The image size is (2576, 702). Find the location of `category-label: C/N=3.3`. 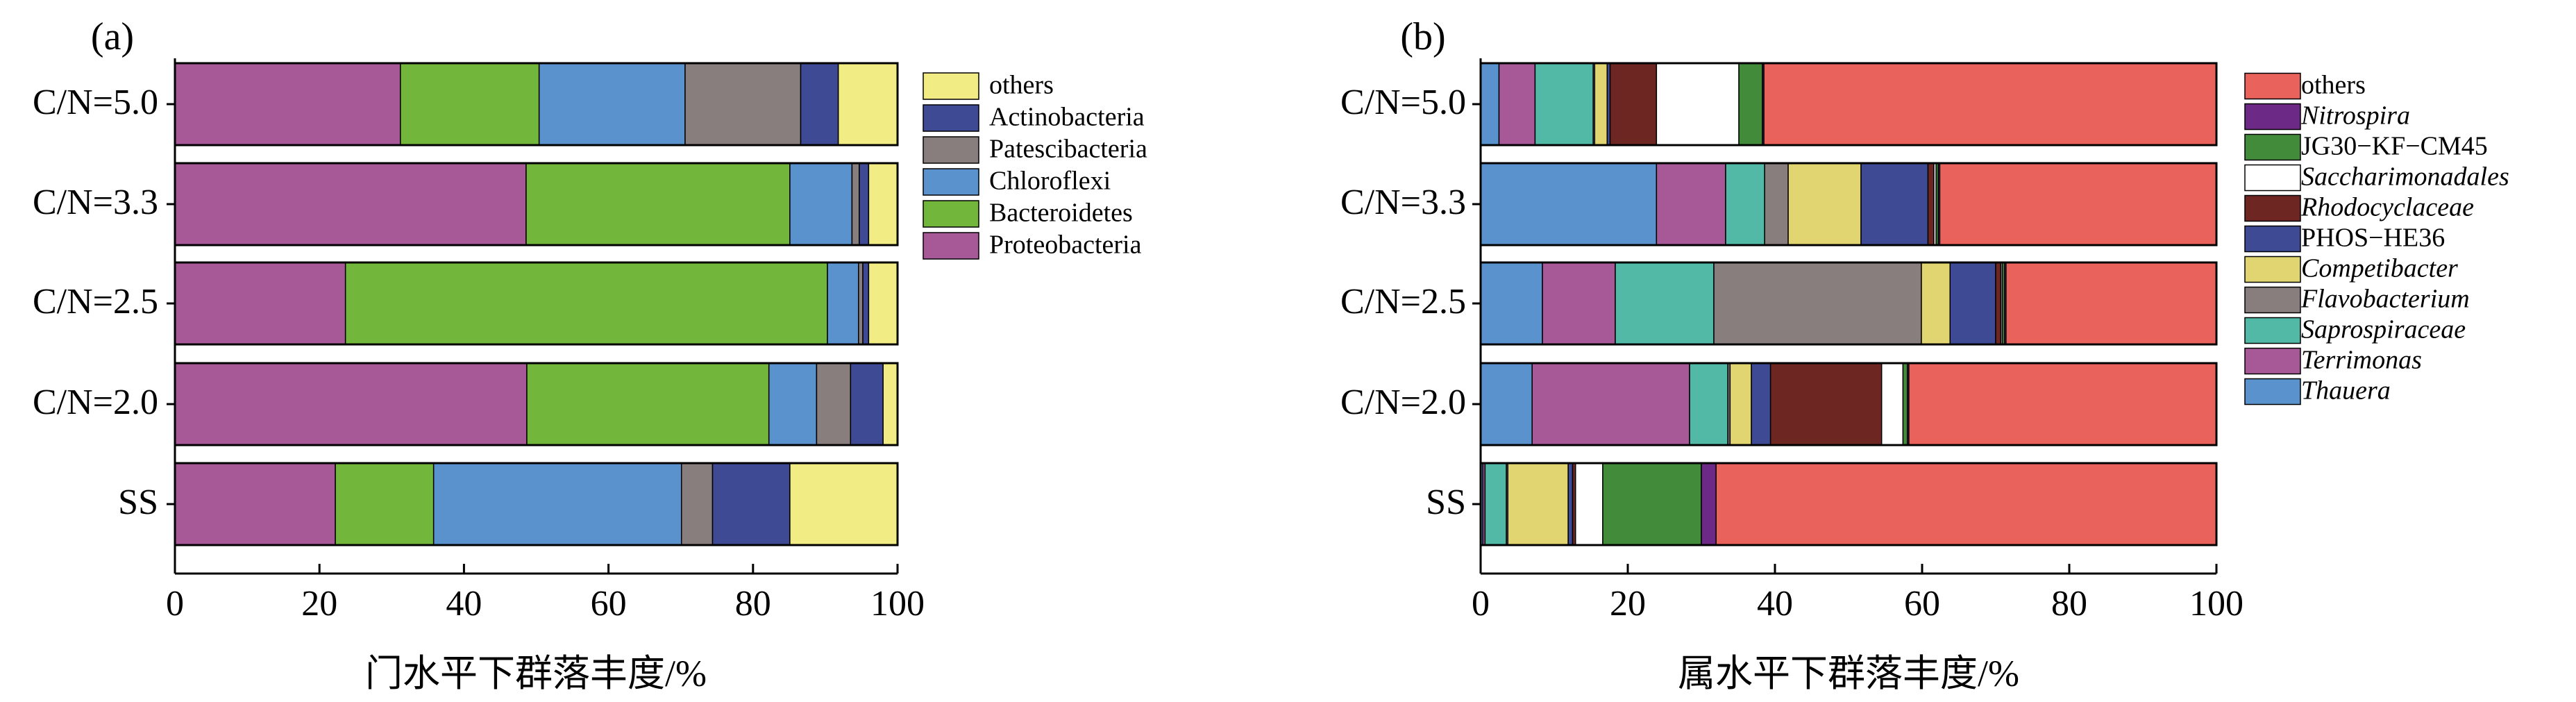

category-label: C/N=3.3 is located at coordinates (95, 202).